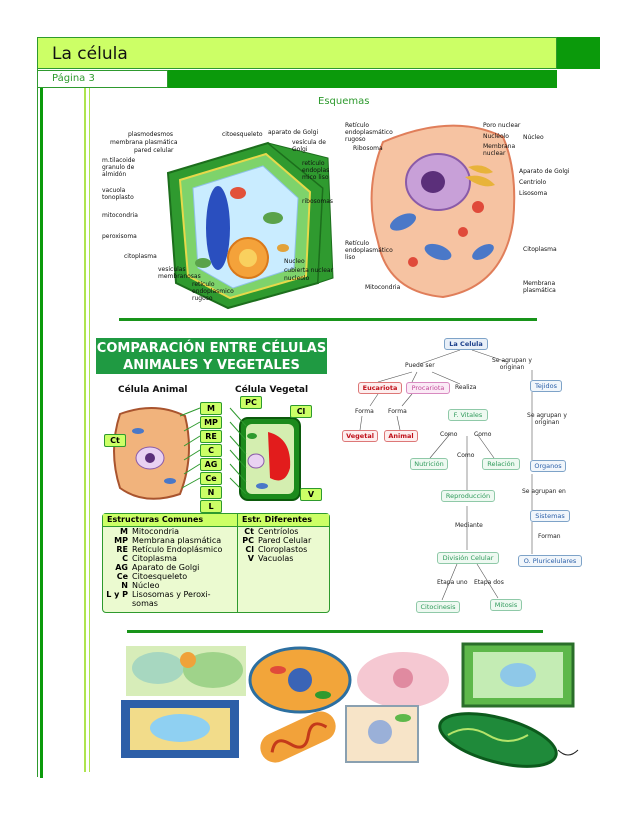  What do you see at coordinates (250, 225) in the screenshot?
I see `plant-cell-illustration` at bounding box center [250, 225].